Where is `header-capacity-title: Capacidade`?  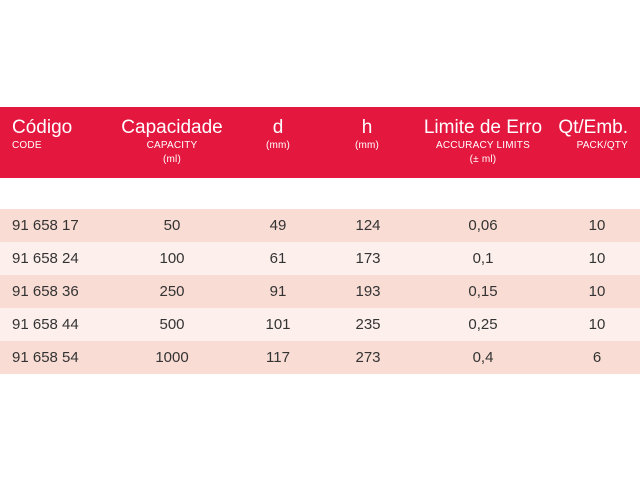
header-capacity-title: Capacidade is located at coordinates (172, 127).